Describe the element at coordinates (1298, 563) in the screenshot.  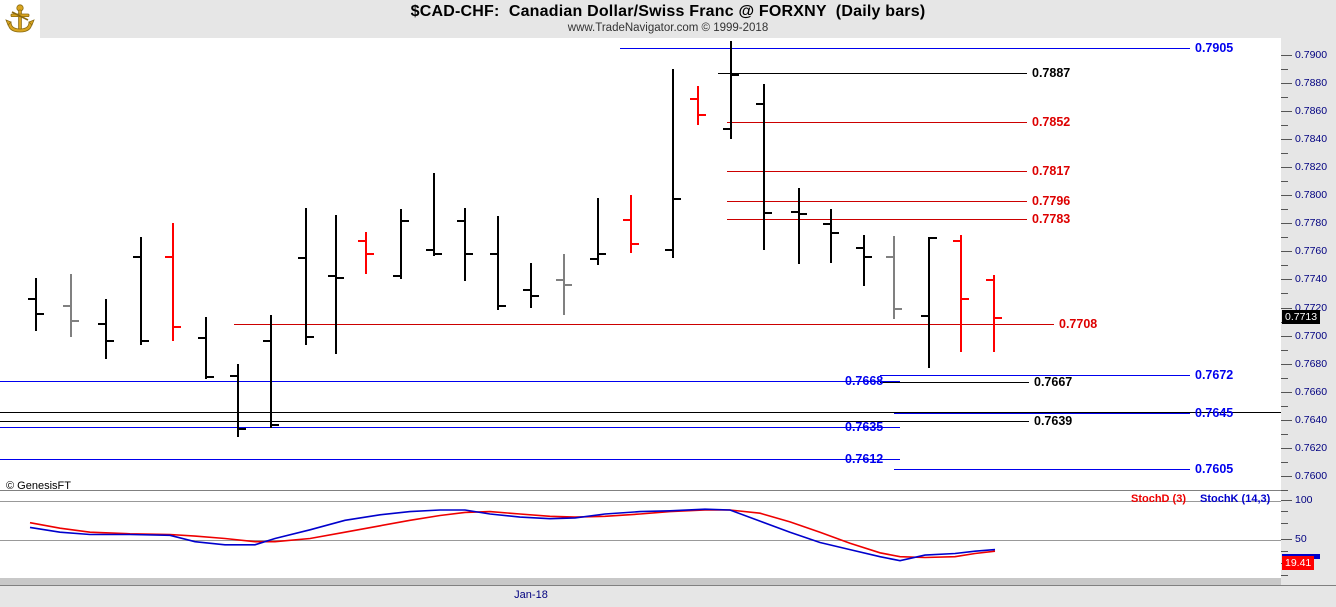
I see `indicator-current-value-marker: 19.41` at that location.